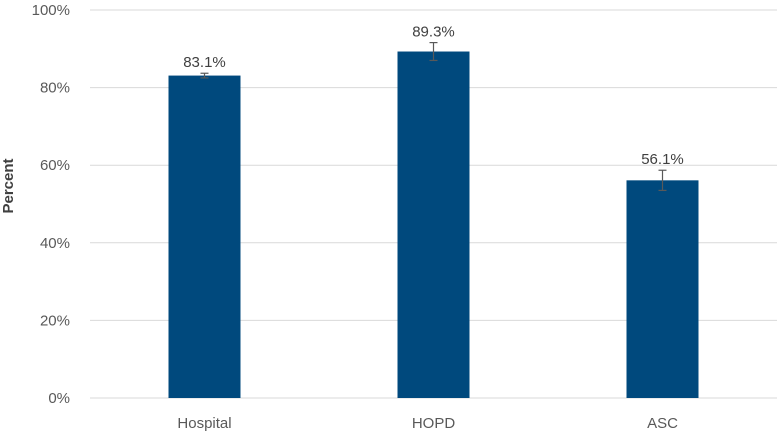 The height and width of the screenshot is (434, 777). Describe the element at coordinates (433, 32) in the screenshot. I see `data-label-hopd: 89.3%` at that location.